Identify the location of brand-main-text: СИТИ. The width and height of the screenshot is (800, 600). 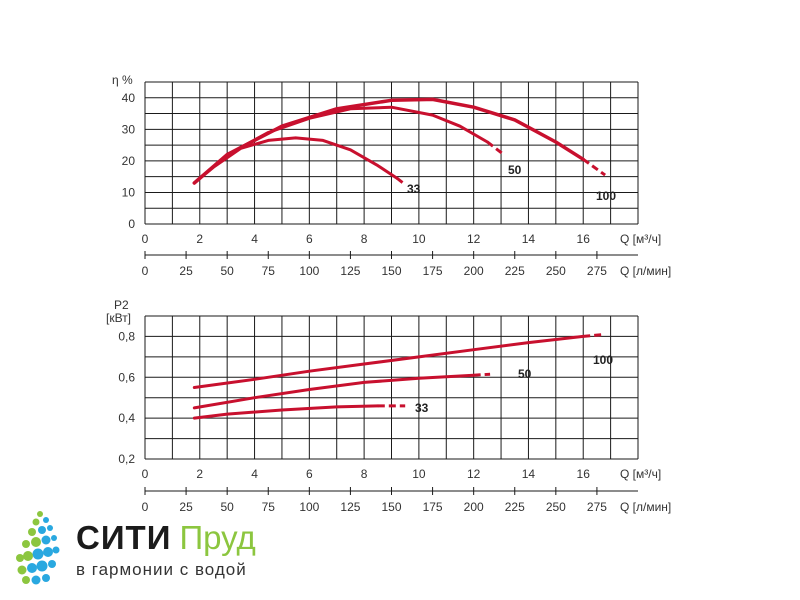
(124, 537).